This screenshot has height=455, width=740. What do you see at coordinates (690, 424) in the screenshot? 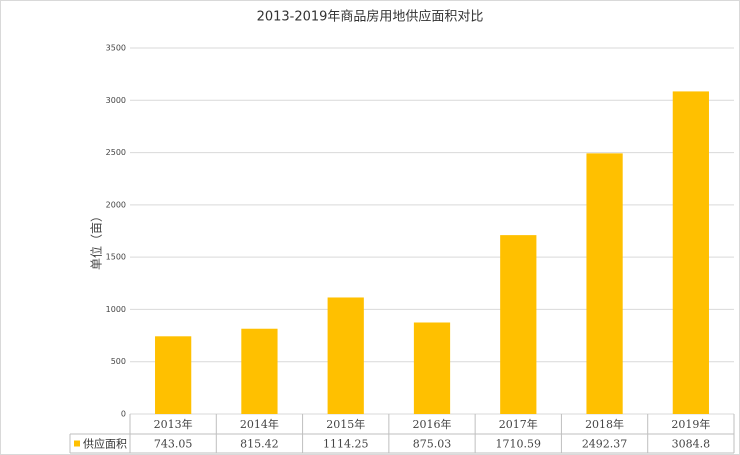
I see `x-tick-label: 2019年` at bounding box center [690, 424].